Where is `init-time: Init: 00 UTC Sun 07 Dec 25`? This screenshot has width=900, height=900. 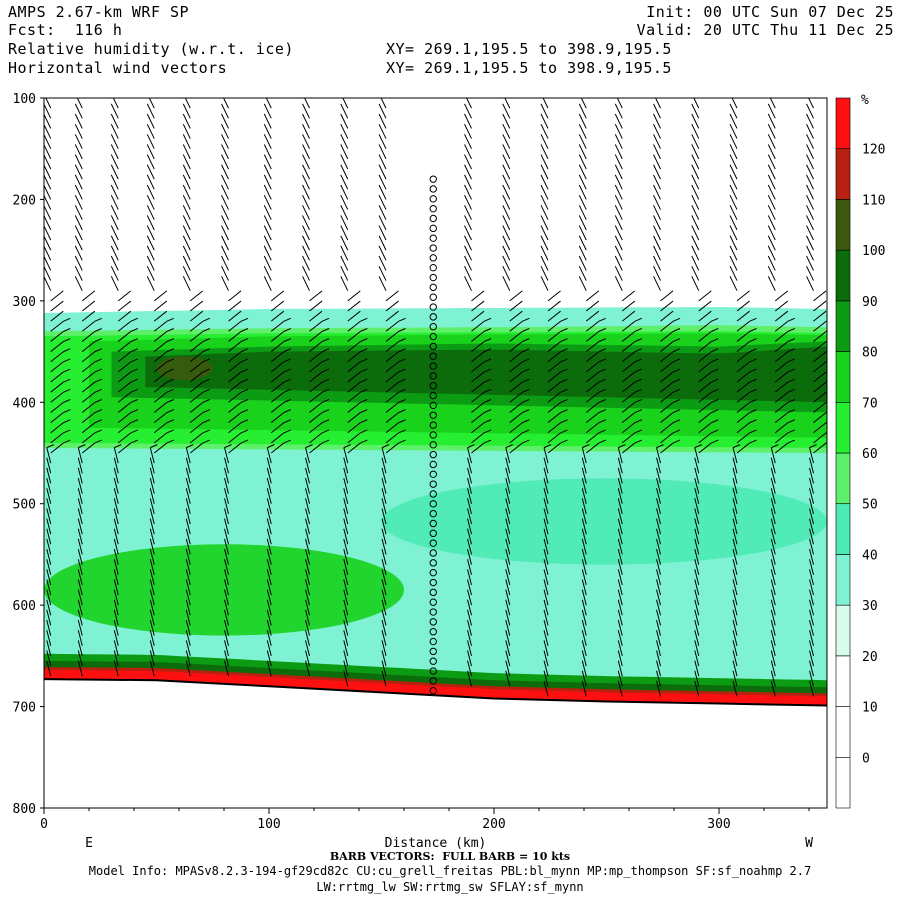 init-time: Init: 00 UTC Sun 07 Dec 25 is located at coordinates (770, 12).